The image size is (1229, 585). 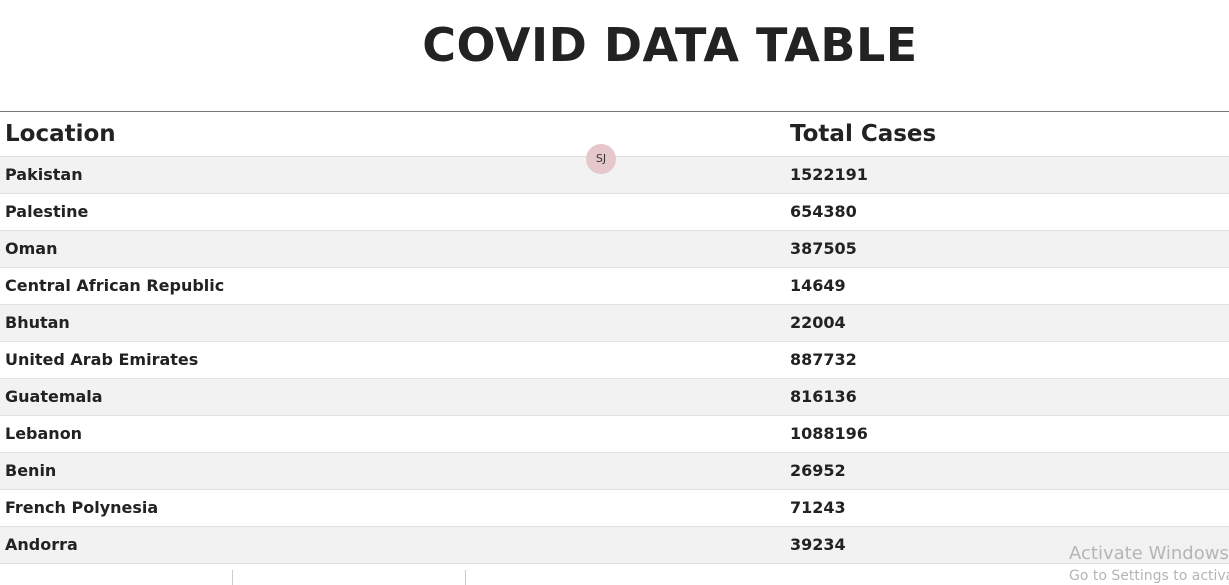 What do you see at coordinates (60, 134) in the screenshot?
I see `column-header: Location` at bounding box center [60, 134].